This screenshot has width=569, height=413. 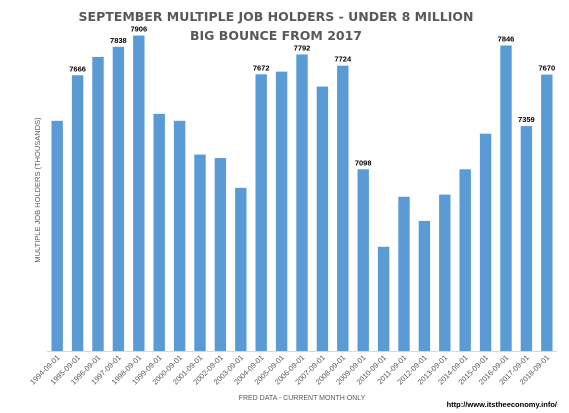 What do you see at coordinates (546, 68) in the screenshot?
I see `data-label: 7670` at bounding box center [546, 68].